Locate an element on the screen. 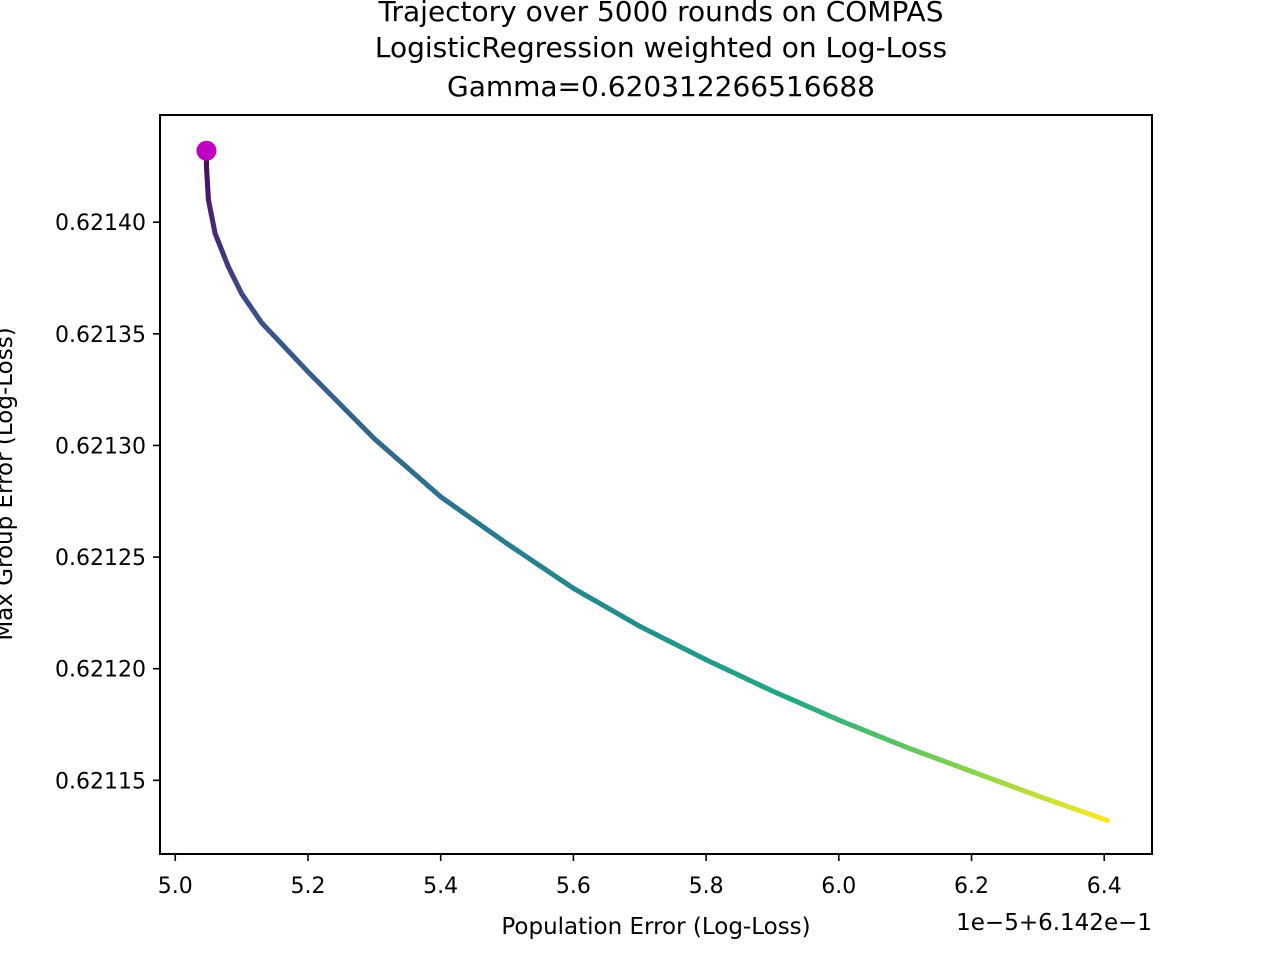 The width and height of the screenshot is (1280, 960). x-tick-label: 6.4 is located at coordinates (1104, 886).